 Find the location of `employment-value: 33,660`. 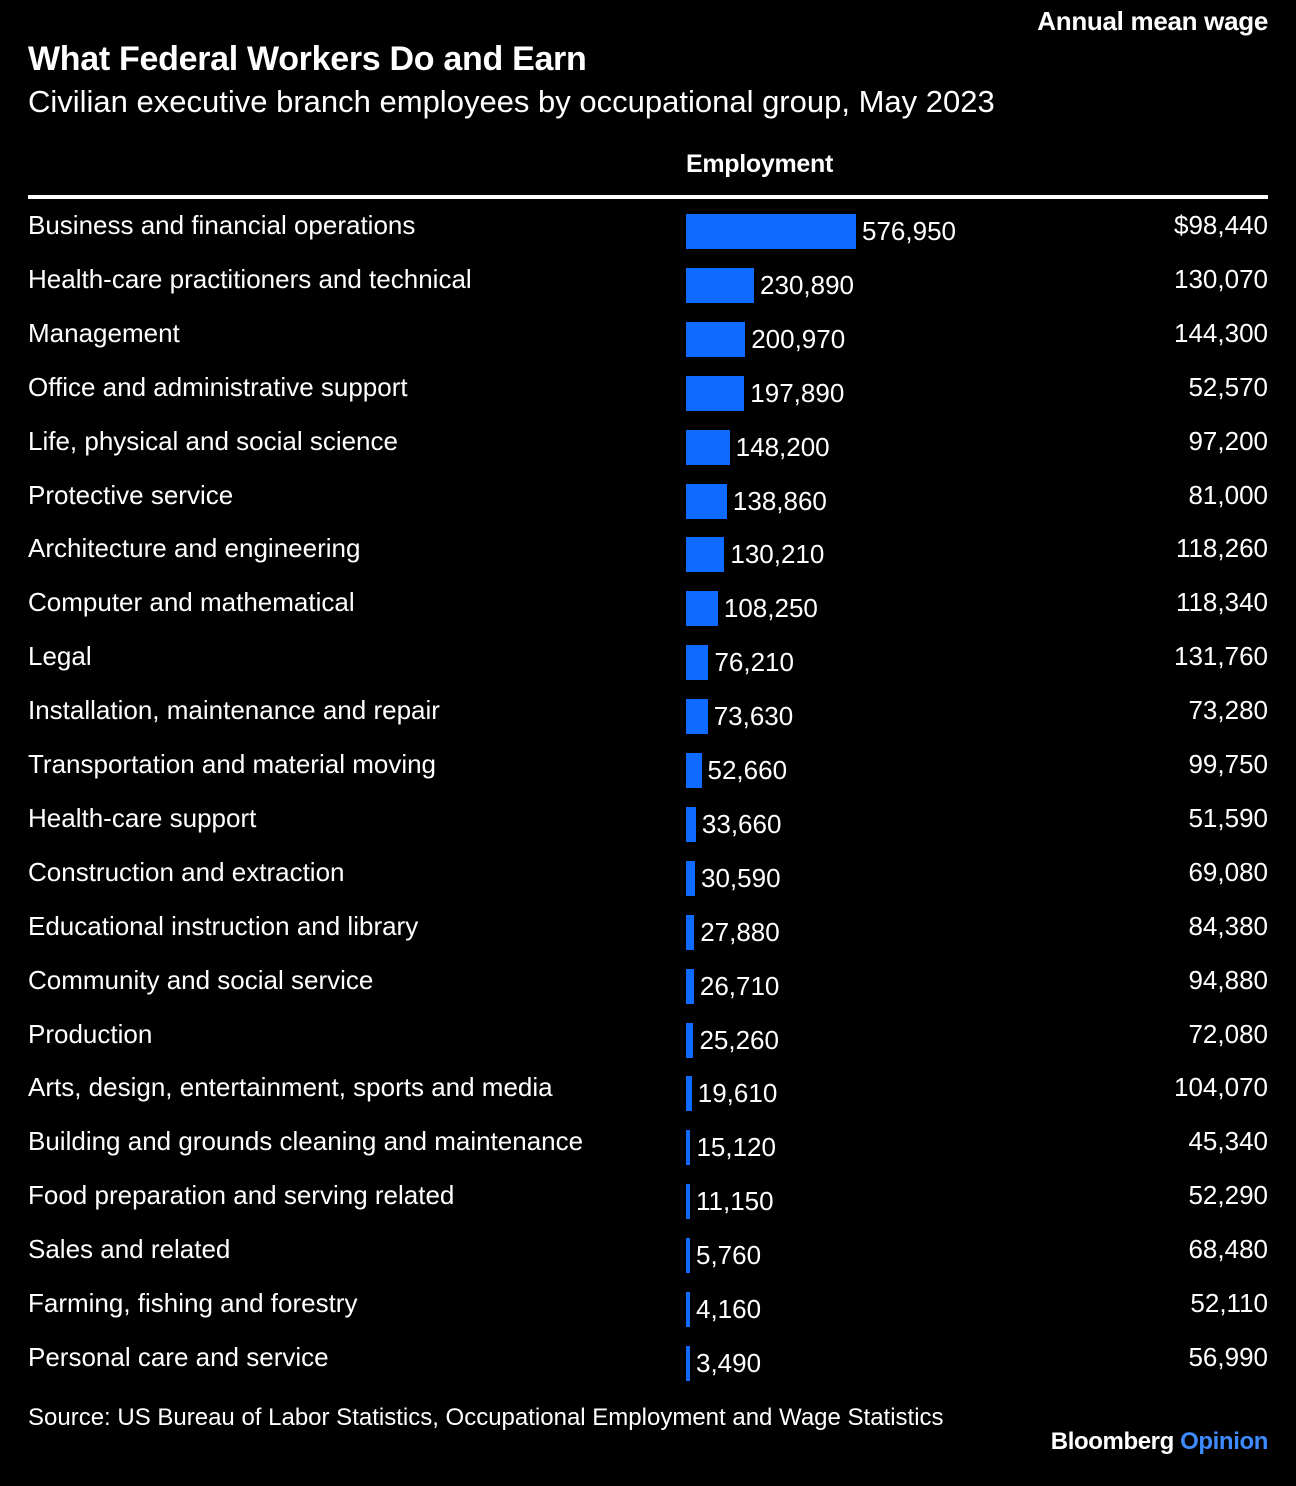

employment-value: 33,660 is located at coordinates (741, 823).